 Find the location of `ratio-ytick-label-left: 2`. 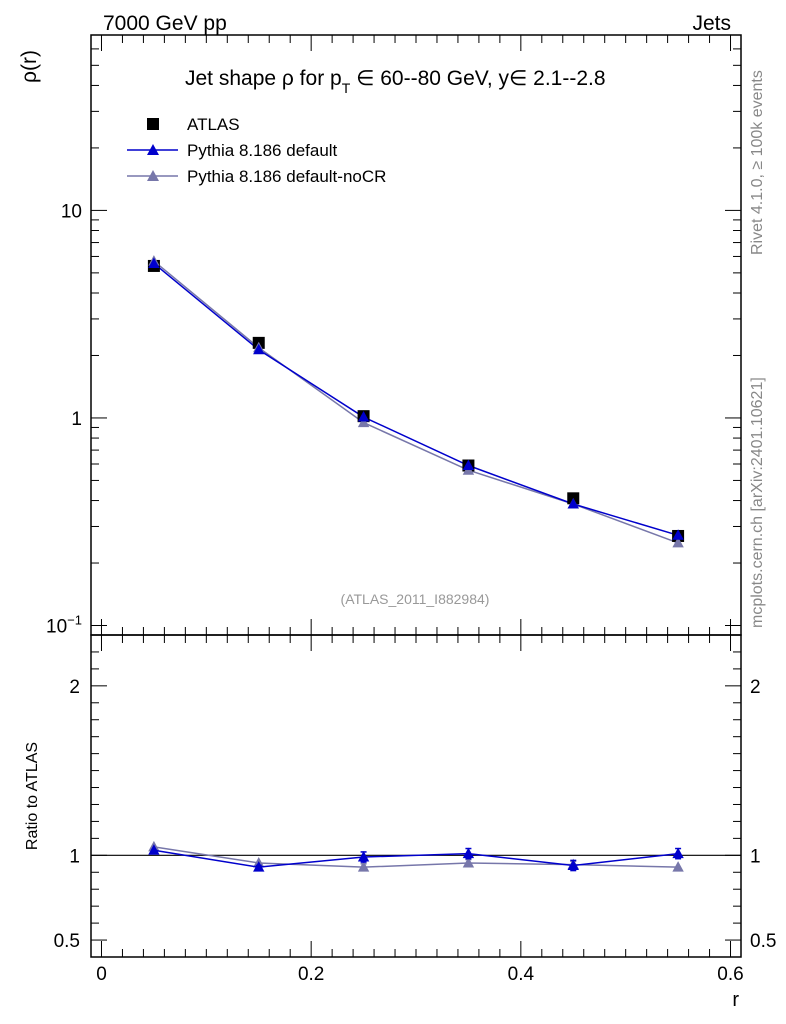

ratio-ytick-label-left: 2 is located at coordinates (74, 687).